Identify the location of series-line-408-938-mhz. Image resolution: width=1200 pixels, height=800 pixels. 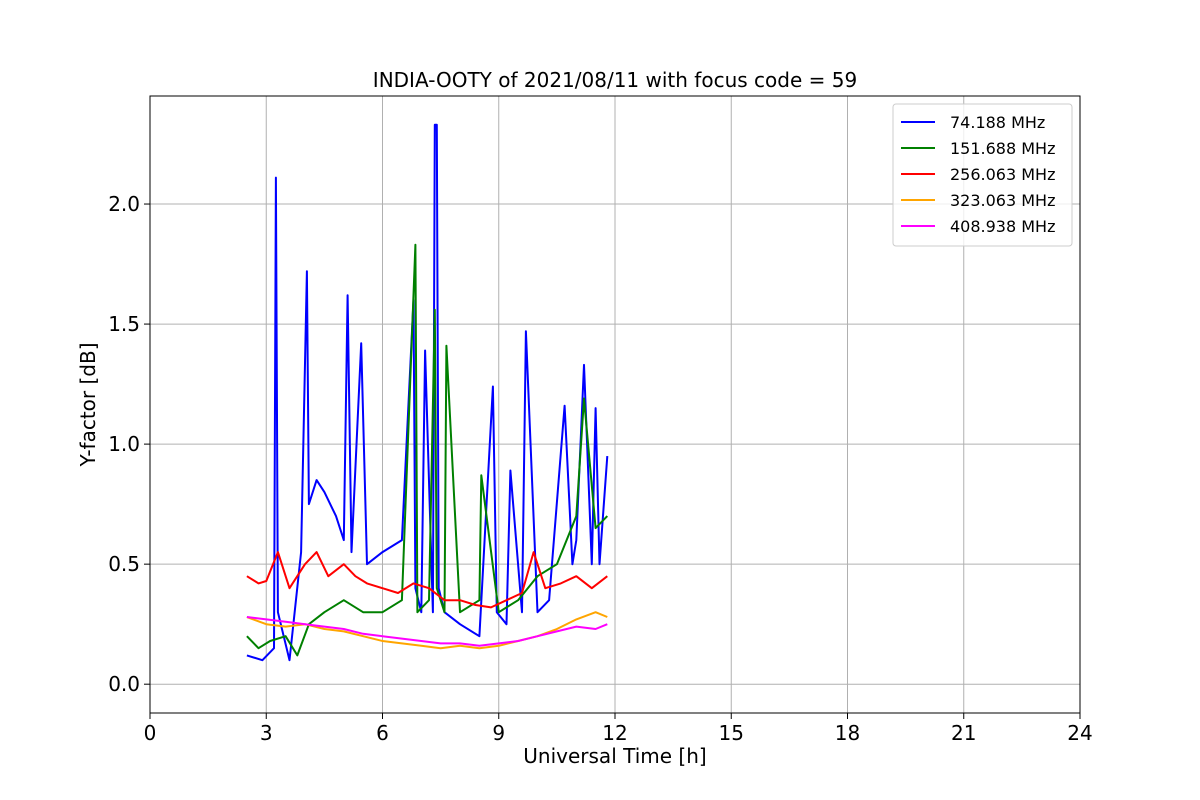
(427, 631).